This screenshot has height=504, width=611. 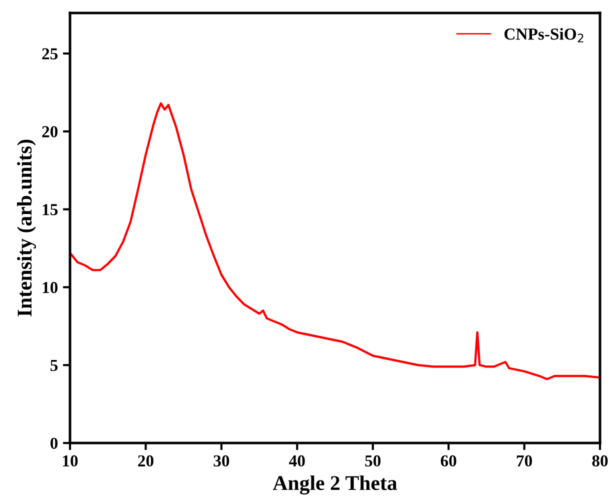 What do you see at coordinates (70, 461) in the screenshot?
I see `x-tick-label: 10` at bounding box center [70, 461].